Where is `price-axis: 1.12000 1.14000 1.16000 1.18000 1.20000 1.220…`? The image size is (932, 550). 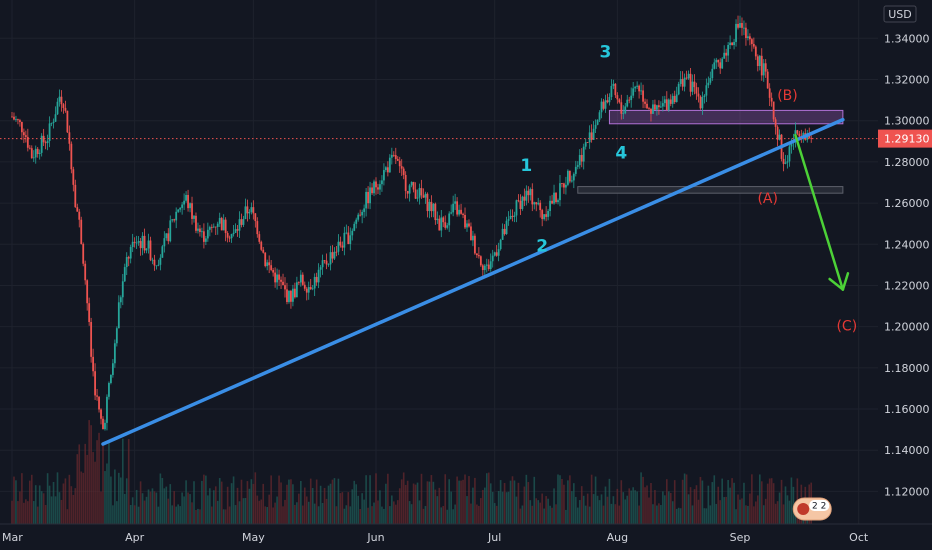 price-axis: 1.12000 1.14000 1.16000 1.18000 1.20000 1.220… is located at coordinates (905, 275).